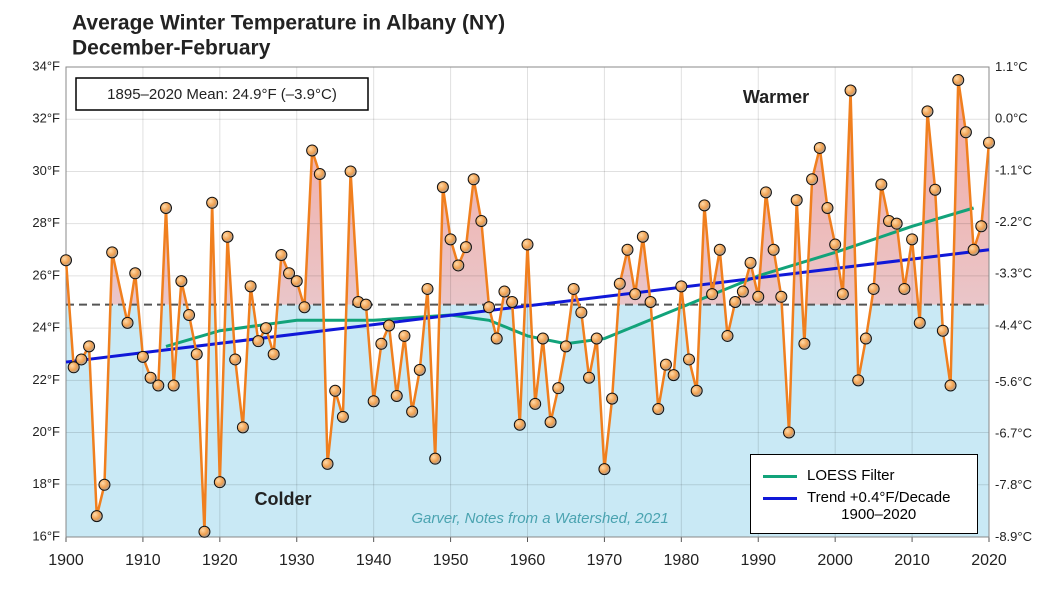 The height and width of the screenshot is (600, 1054). I want to click on legend-label: LOESS Filter, so click(851, 475).